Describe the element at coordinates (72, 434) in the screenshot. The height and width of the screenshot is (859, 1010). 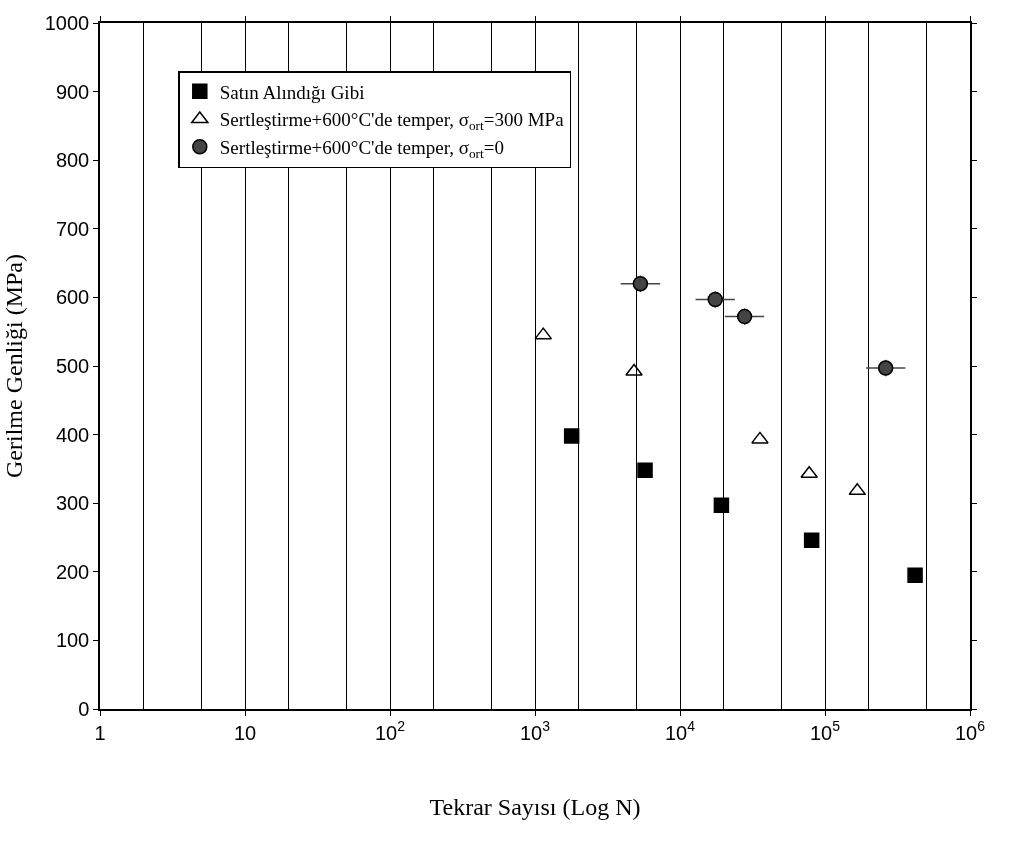
I see `y-tick-label: 400` at that location.